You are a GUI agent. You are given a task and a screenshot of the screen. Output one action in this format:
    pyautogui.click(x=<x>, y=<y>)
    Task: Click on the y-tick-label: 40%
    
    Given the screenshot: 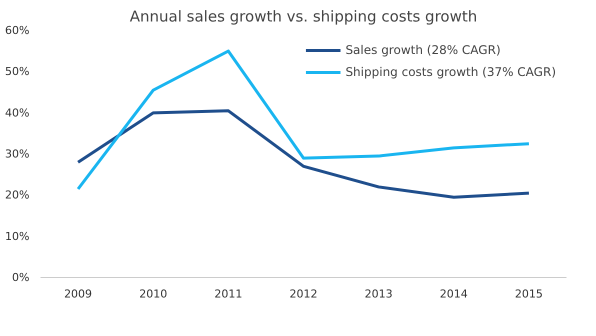 What is the action you would take?
    pyautogui.click(x=17, y=113)
    